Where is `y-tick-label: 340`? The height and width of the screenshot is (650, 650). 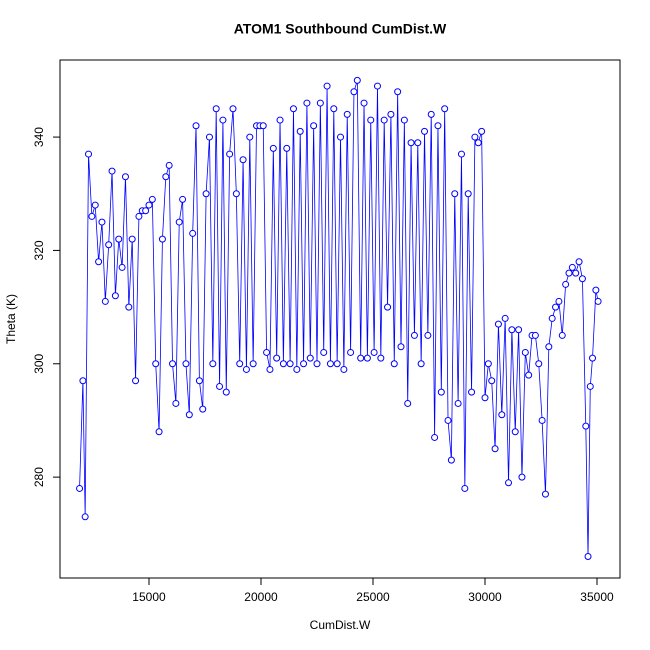
y-tick-label: 340 is located at coordinates (39, 137).